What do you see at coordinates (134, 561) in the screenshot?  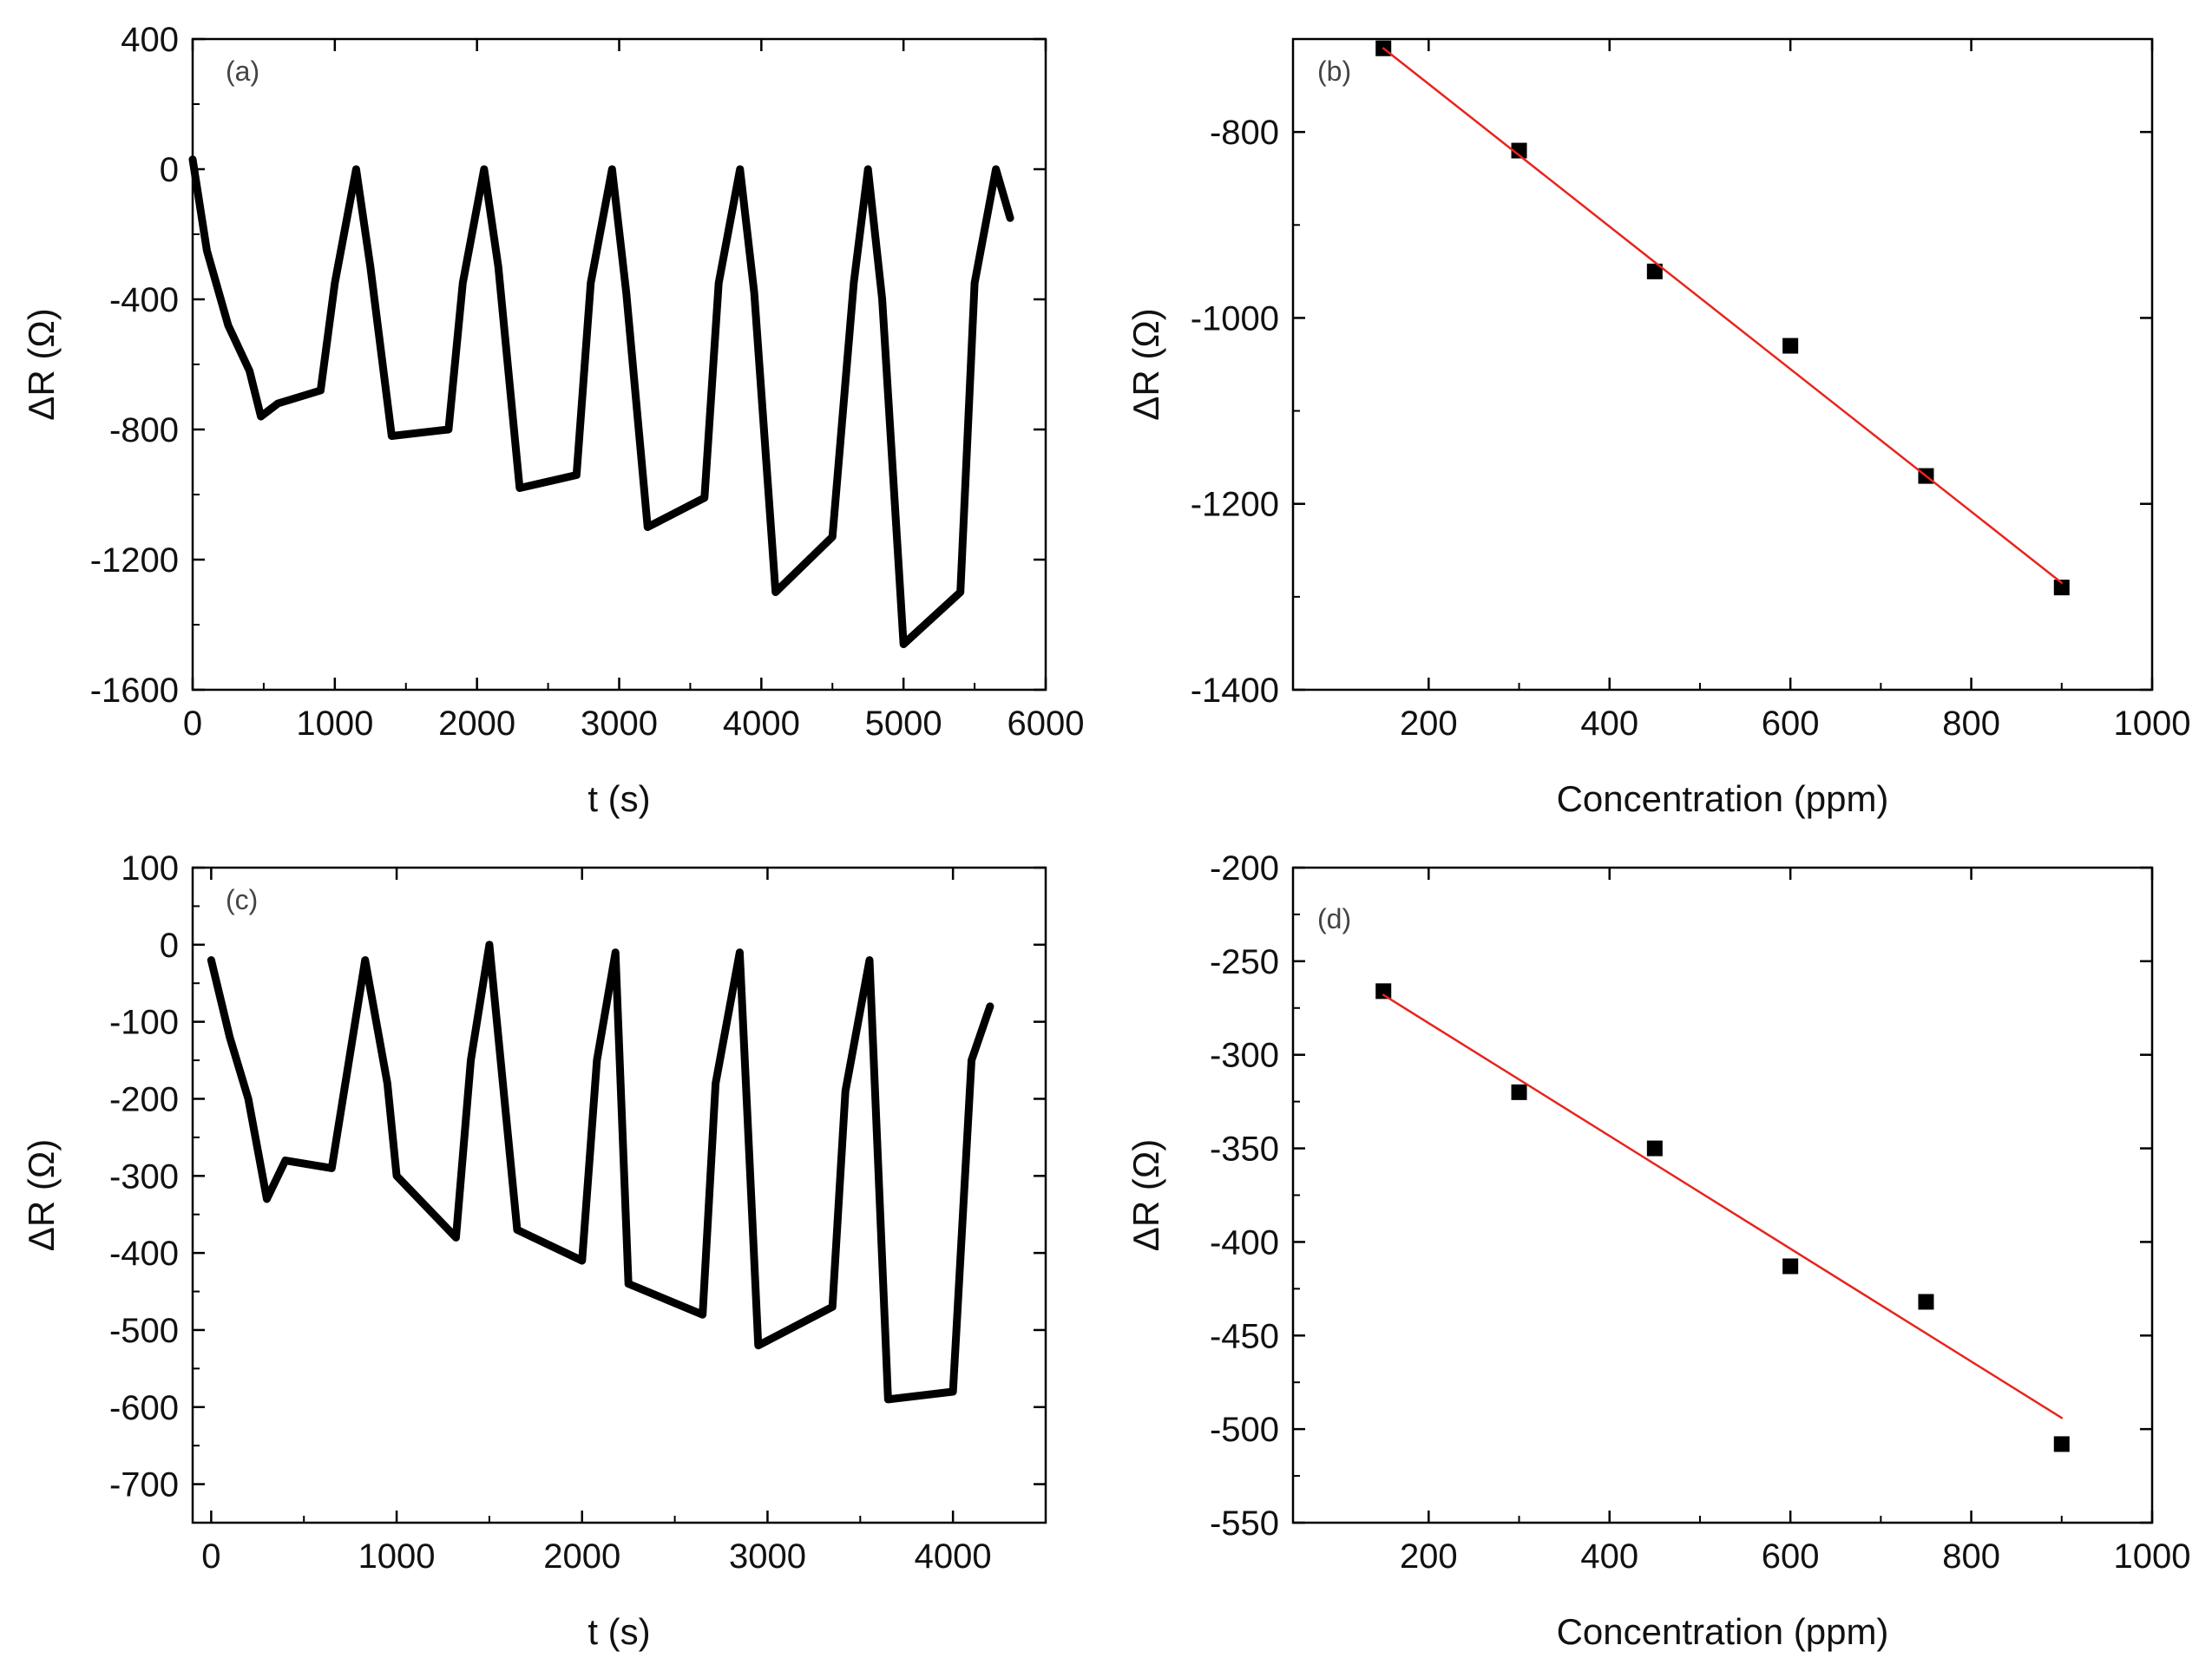 I see `y-tick-label-a-1: -1200` at bounding box center [134, 561].